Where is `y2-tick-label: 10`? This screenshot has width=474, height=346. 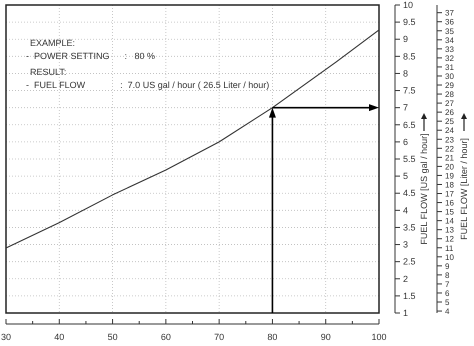
y2-tick-label: 10 is located at coordinates (449, 257).